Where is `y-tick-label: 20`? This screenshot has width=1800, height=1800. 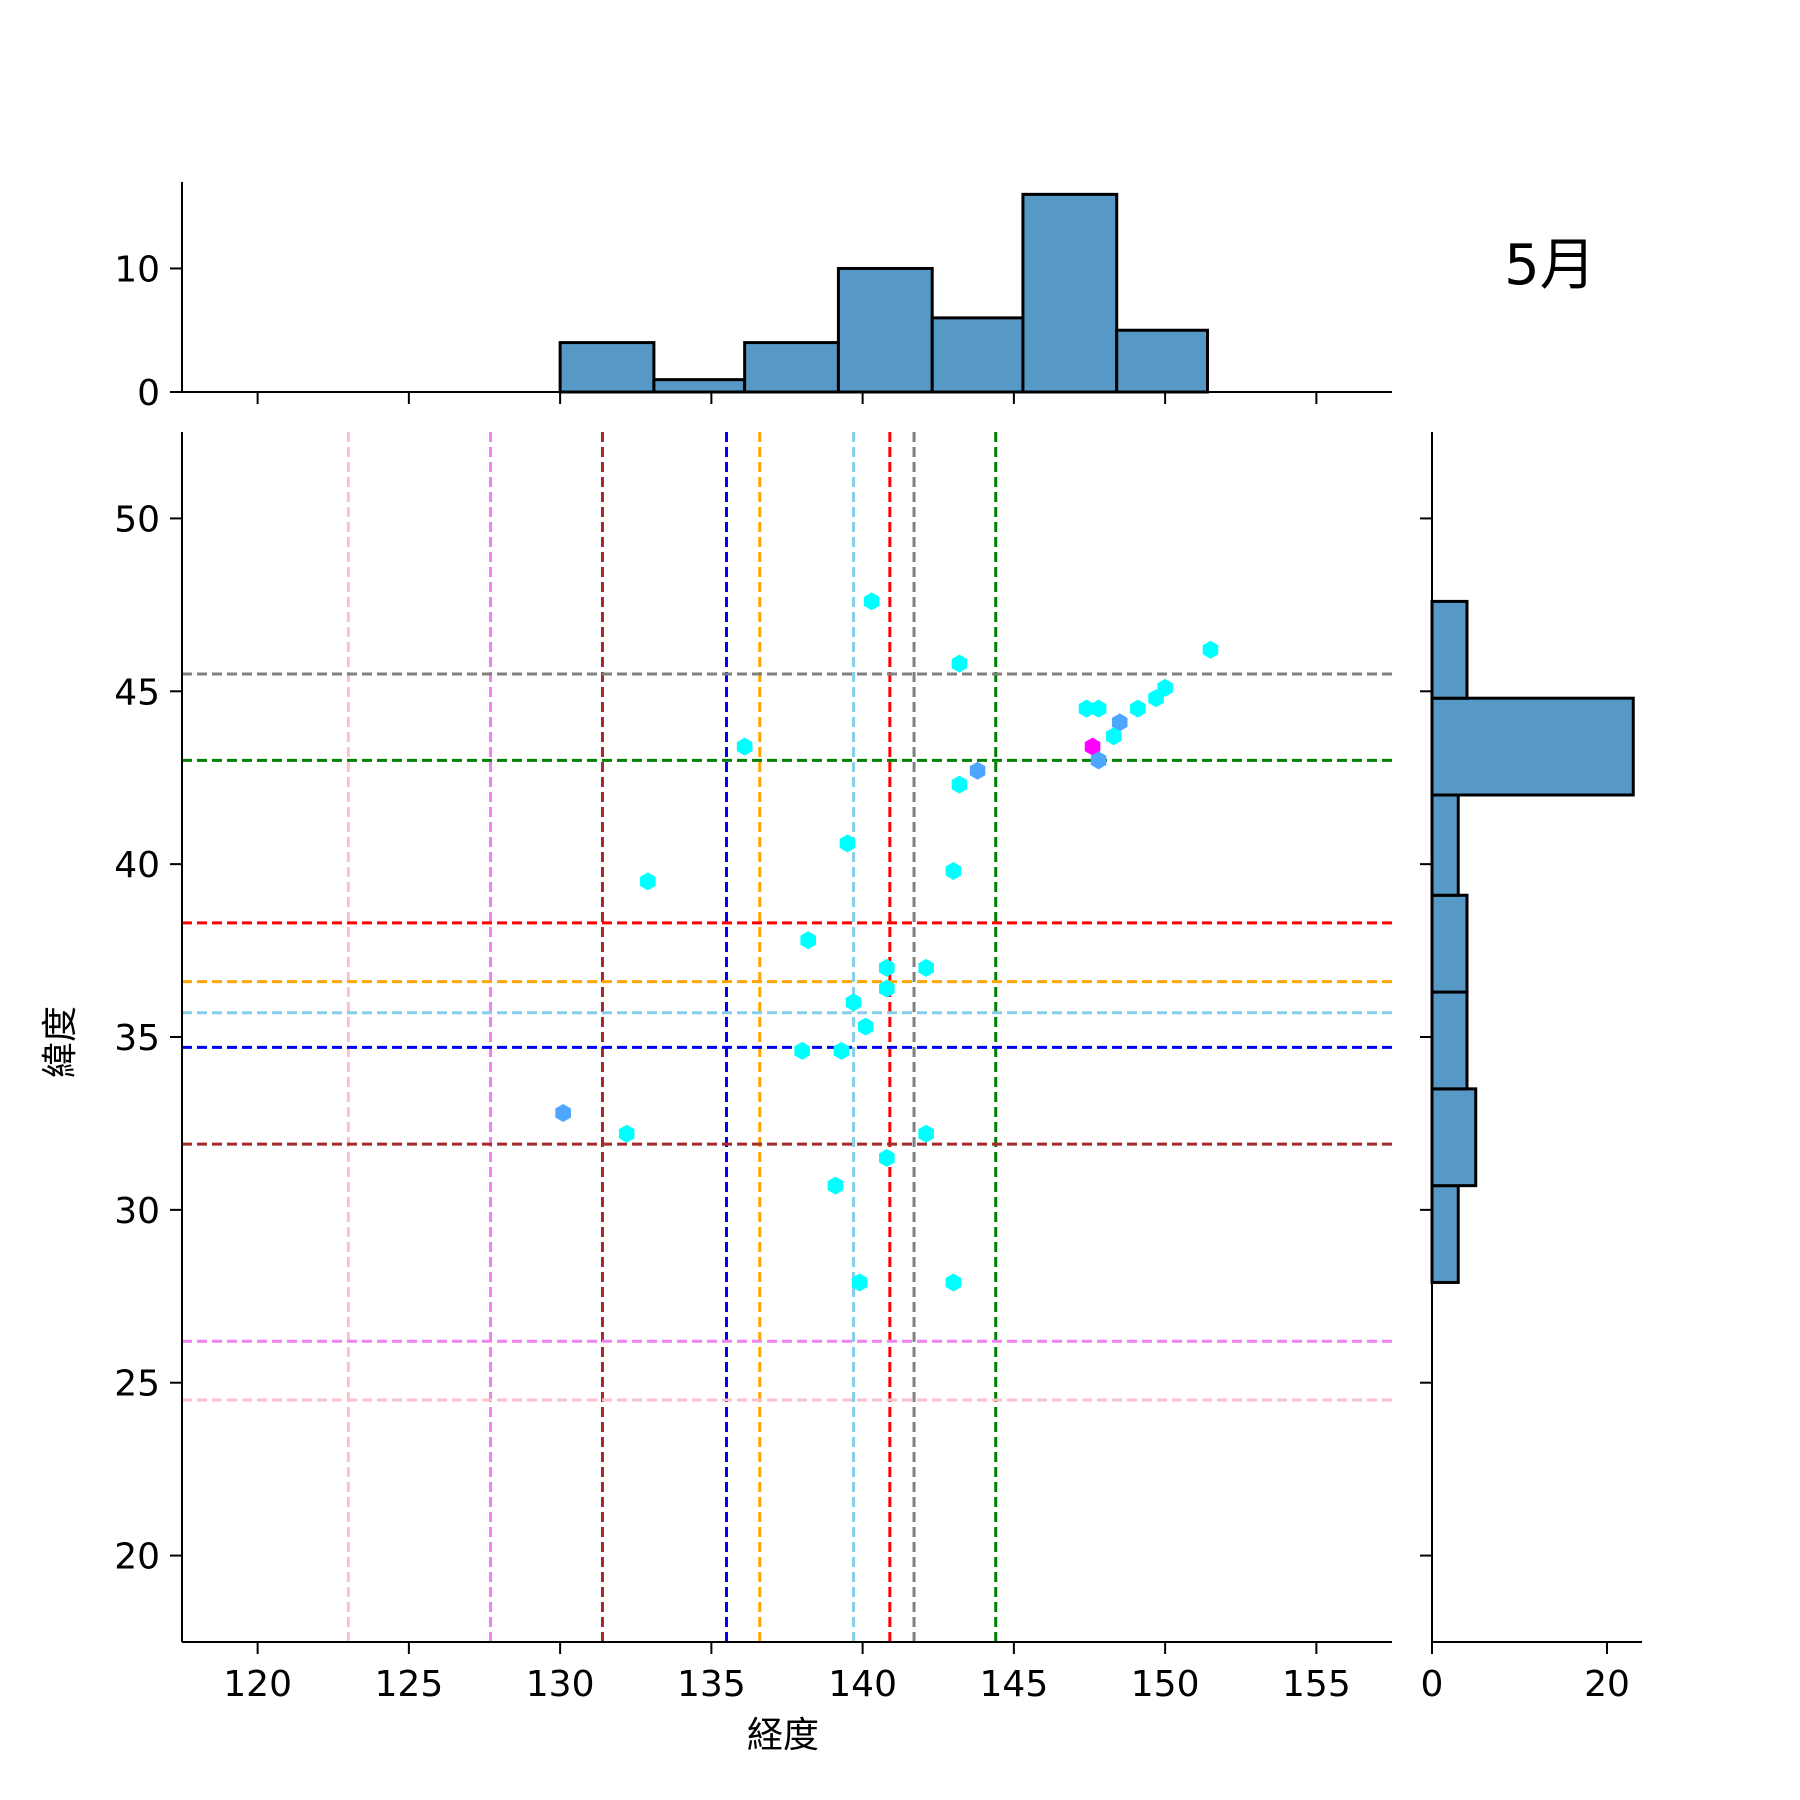 y-tick-label: 20 is located at coordinates (137, 1557).